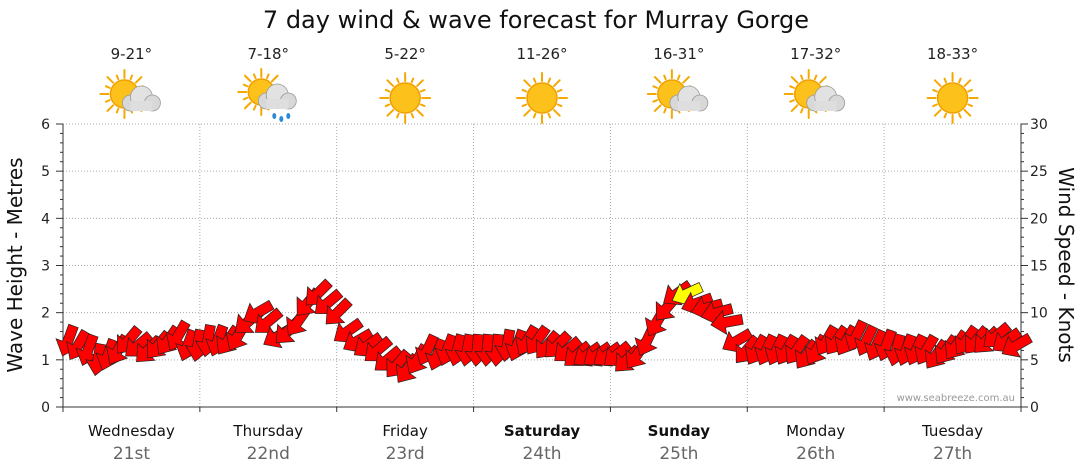  I want to click on right-axis: 0 5 10 15 20 25 30, so click(1034, 266).